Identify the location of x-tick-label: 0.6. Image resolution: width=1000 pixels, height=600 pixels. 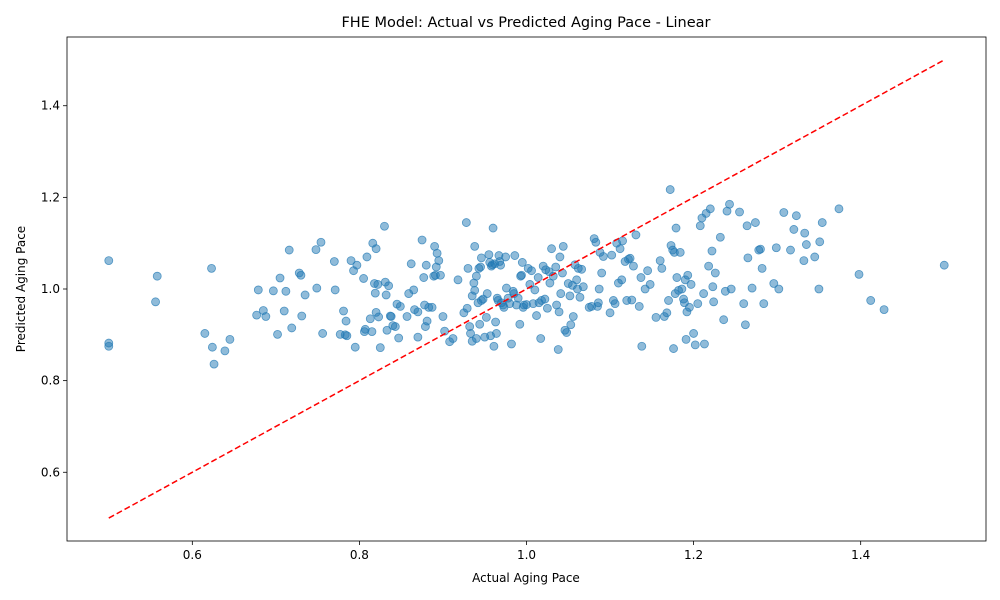
(192, 555).